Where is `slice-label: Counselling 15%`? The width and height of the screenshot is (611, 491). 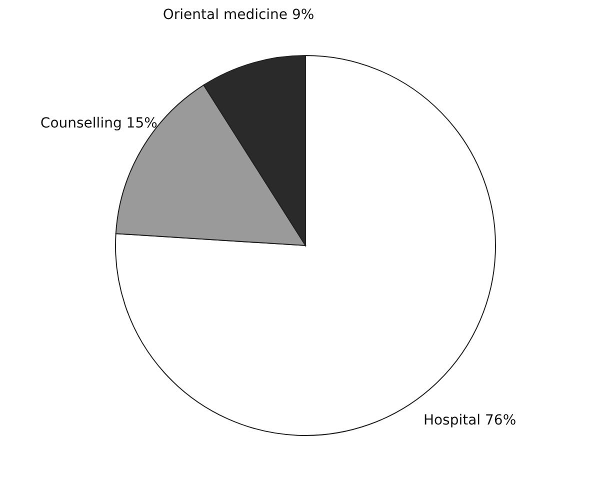 slice-label: Counselling 15% is located at coordinates (99, 123).